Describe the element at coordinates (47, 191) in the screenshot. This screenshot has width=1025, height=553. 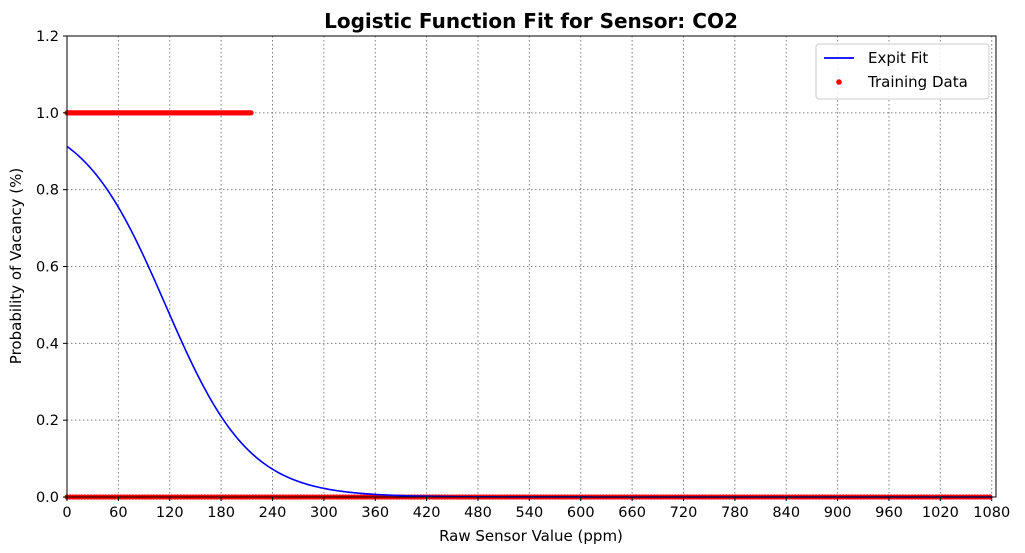
I see `y-tick-label: 0.8` at that location.